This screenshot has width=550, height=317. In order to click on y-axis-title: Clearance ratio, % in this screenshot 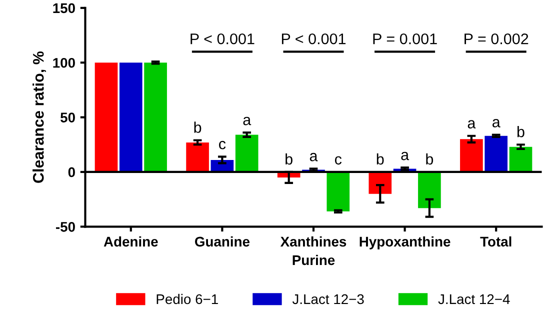, I will do `click(39, 117)`.